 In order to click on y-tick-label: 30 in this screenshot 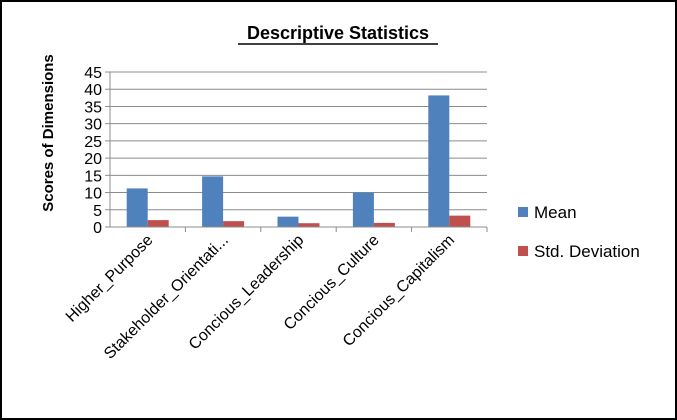, I will do `click(93, 125)`.